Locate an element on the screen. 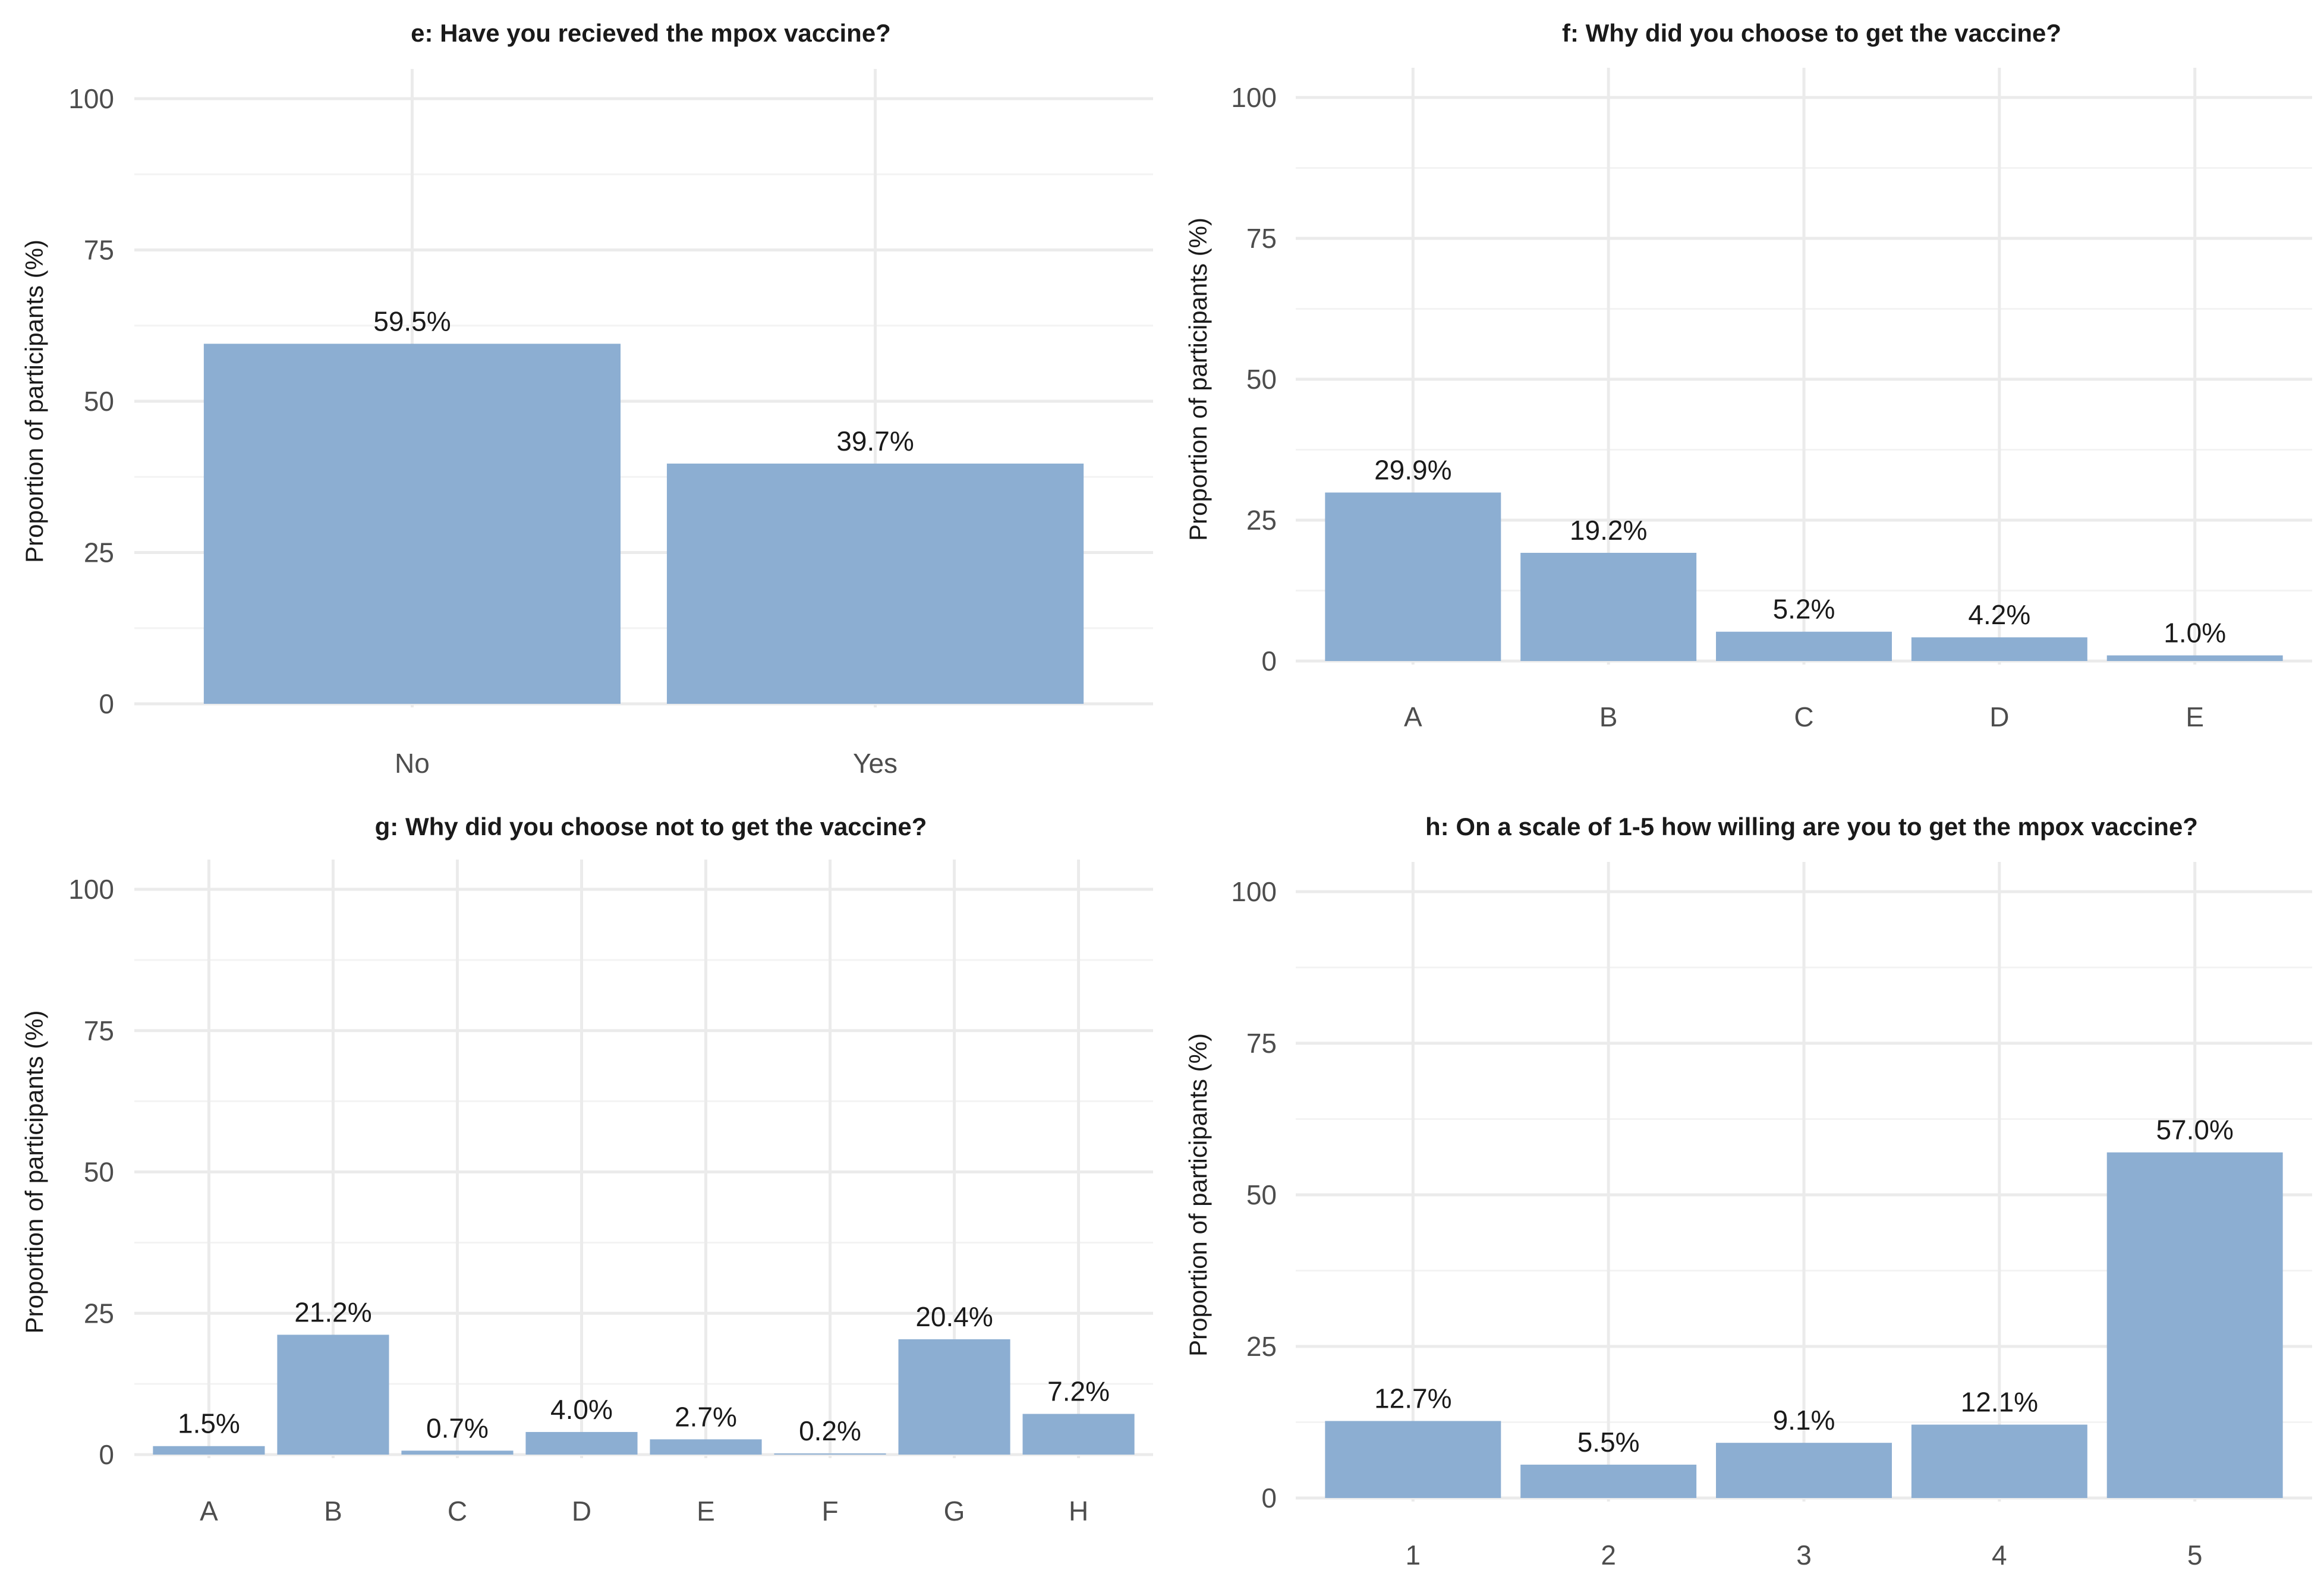  data-label: 1.5% is located at coordinates (209, 1423).